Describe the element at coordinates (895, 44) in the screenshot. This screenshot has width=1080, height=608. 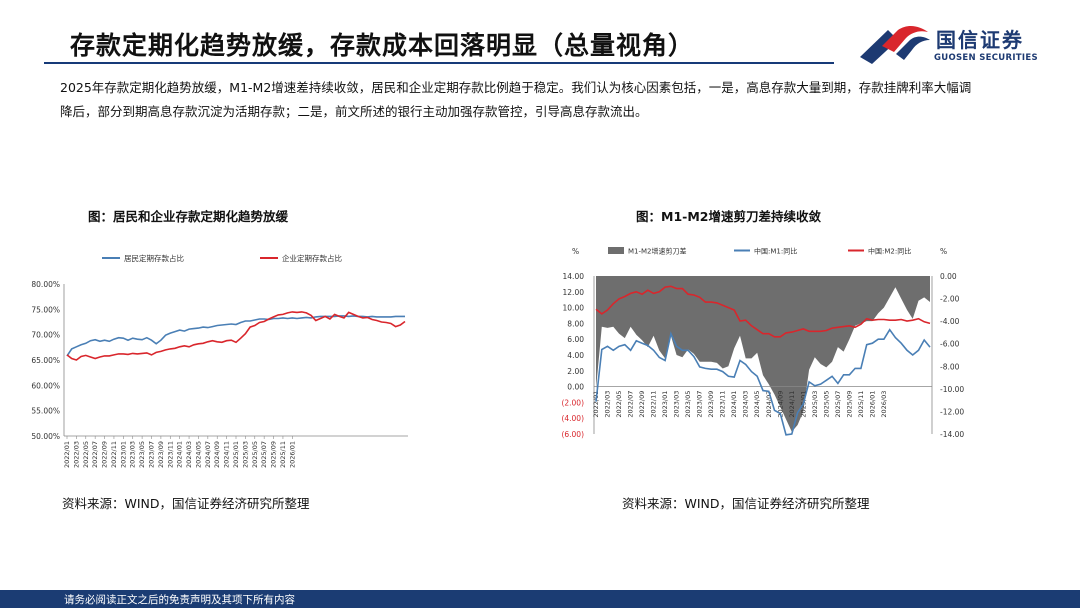
I see `logo-emblem-icon` at that location.